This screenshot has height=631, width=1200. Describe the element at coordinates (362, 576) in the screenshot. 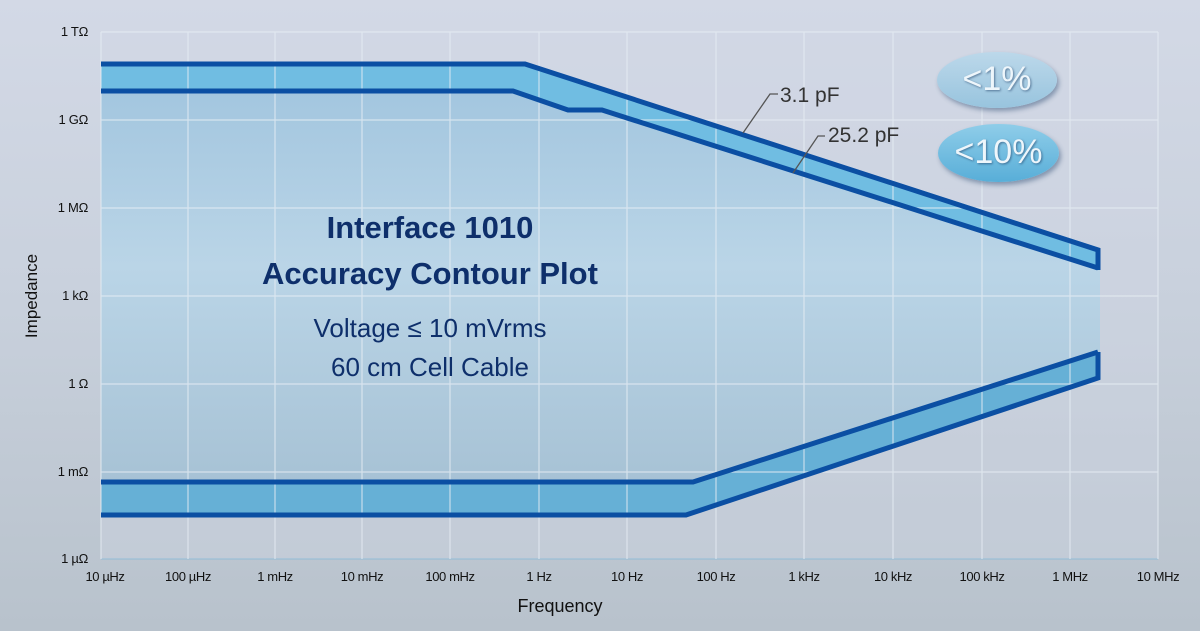

I see `xtick-10mHz: 10 mHz` at that location.